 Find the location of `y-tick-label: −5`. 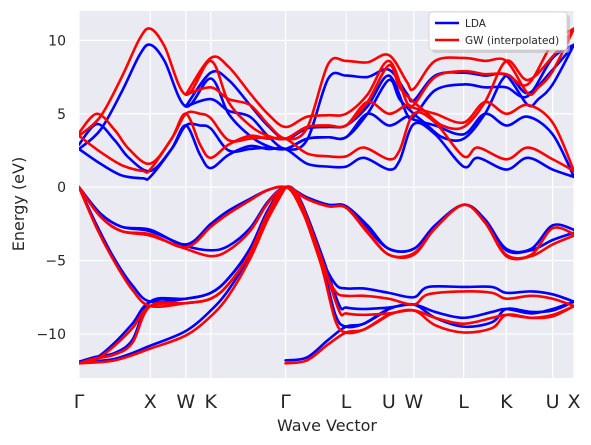

y-tick-label: −5 is located at coordinates (55, 262).